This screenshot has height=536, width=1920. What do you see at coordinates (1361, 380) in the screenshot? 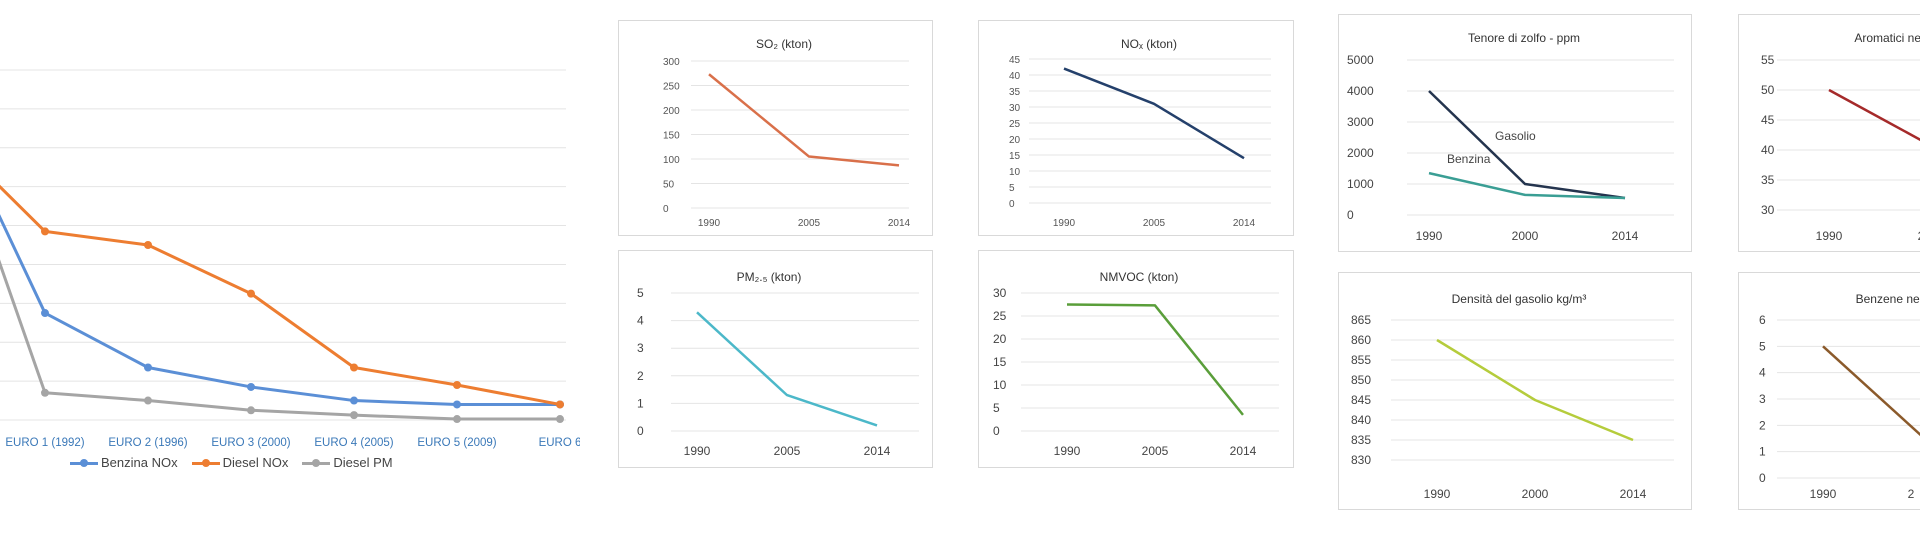
I see `y-tick-label: 850` at bounding box center [1361, 380].